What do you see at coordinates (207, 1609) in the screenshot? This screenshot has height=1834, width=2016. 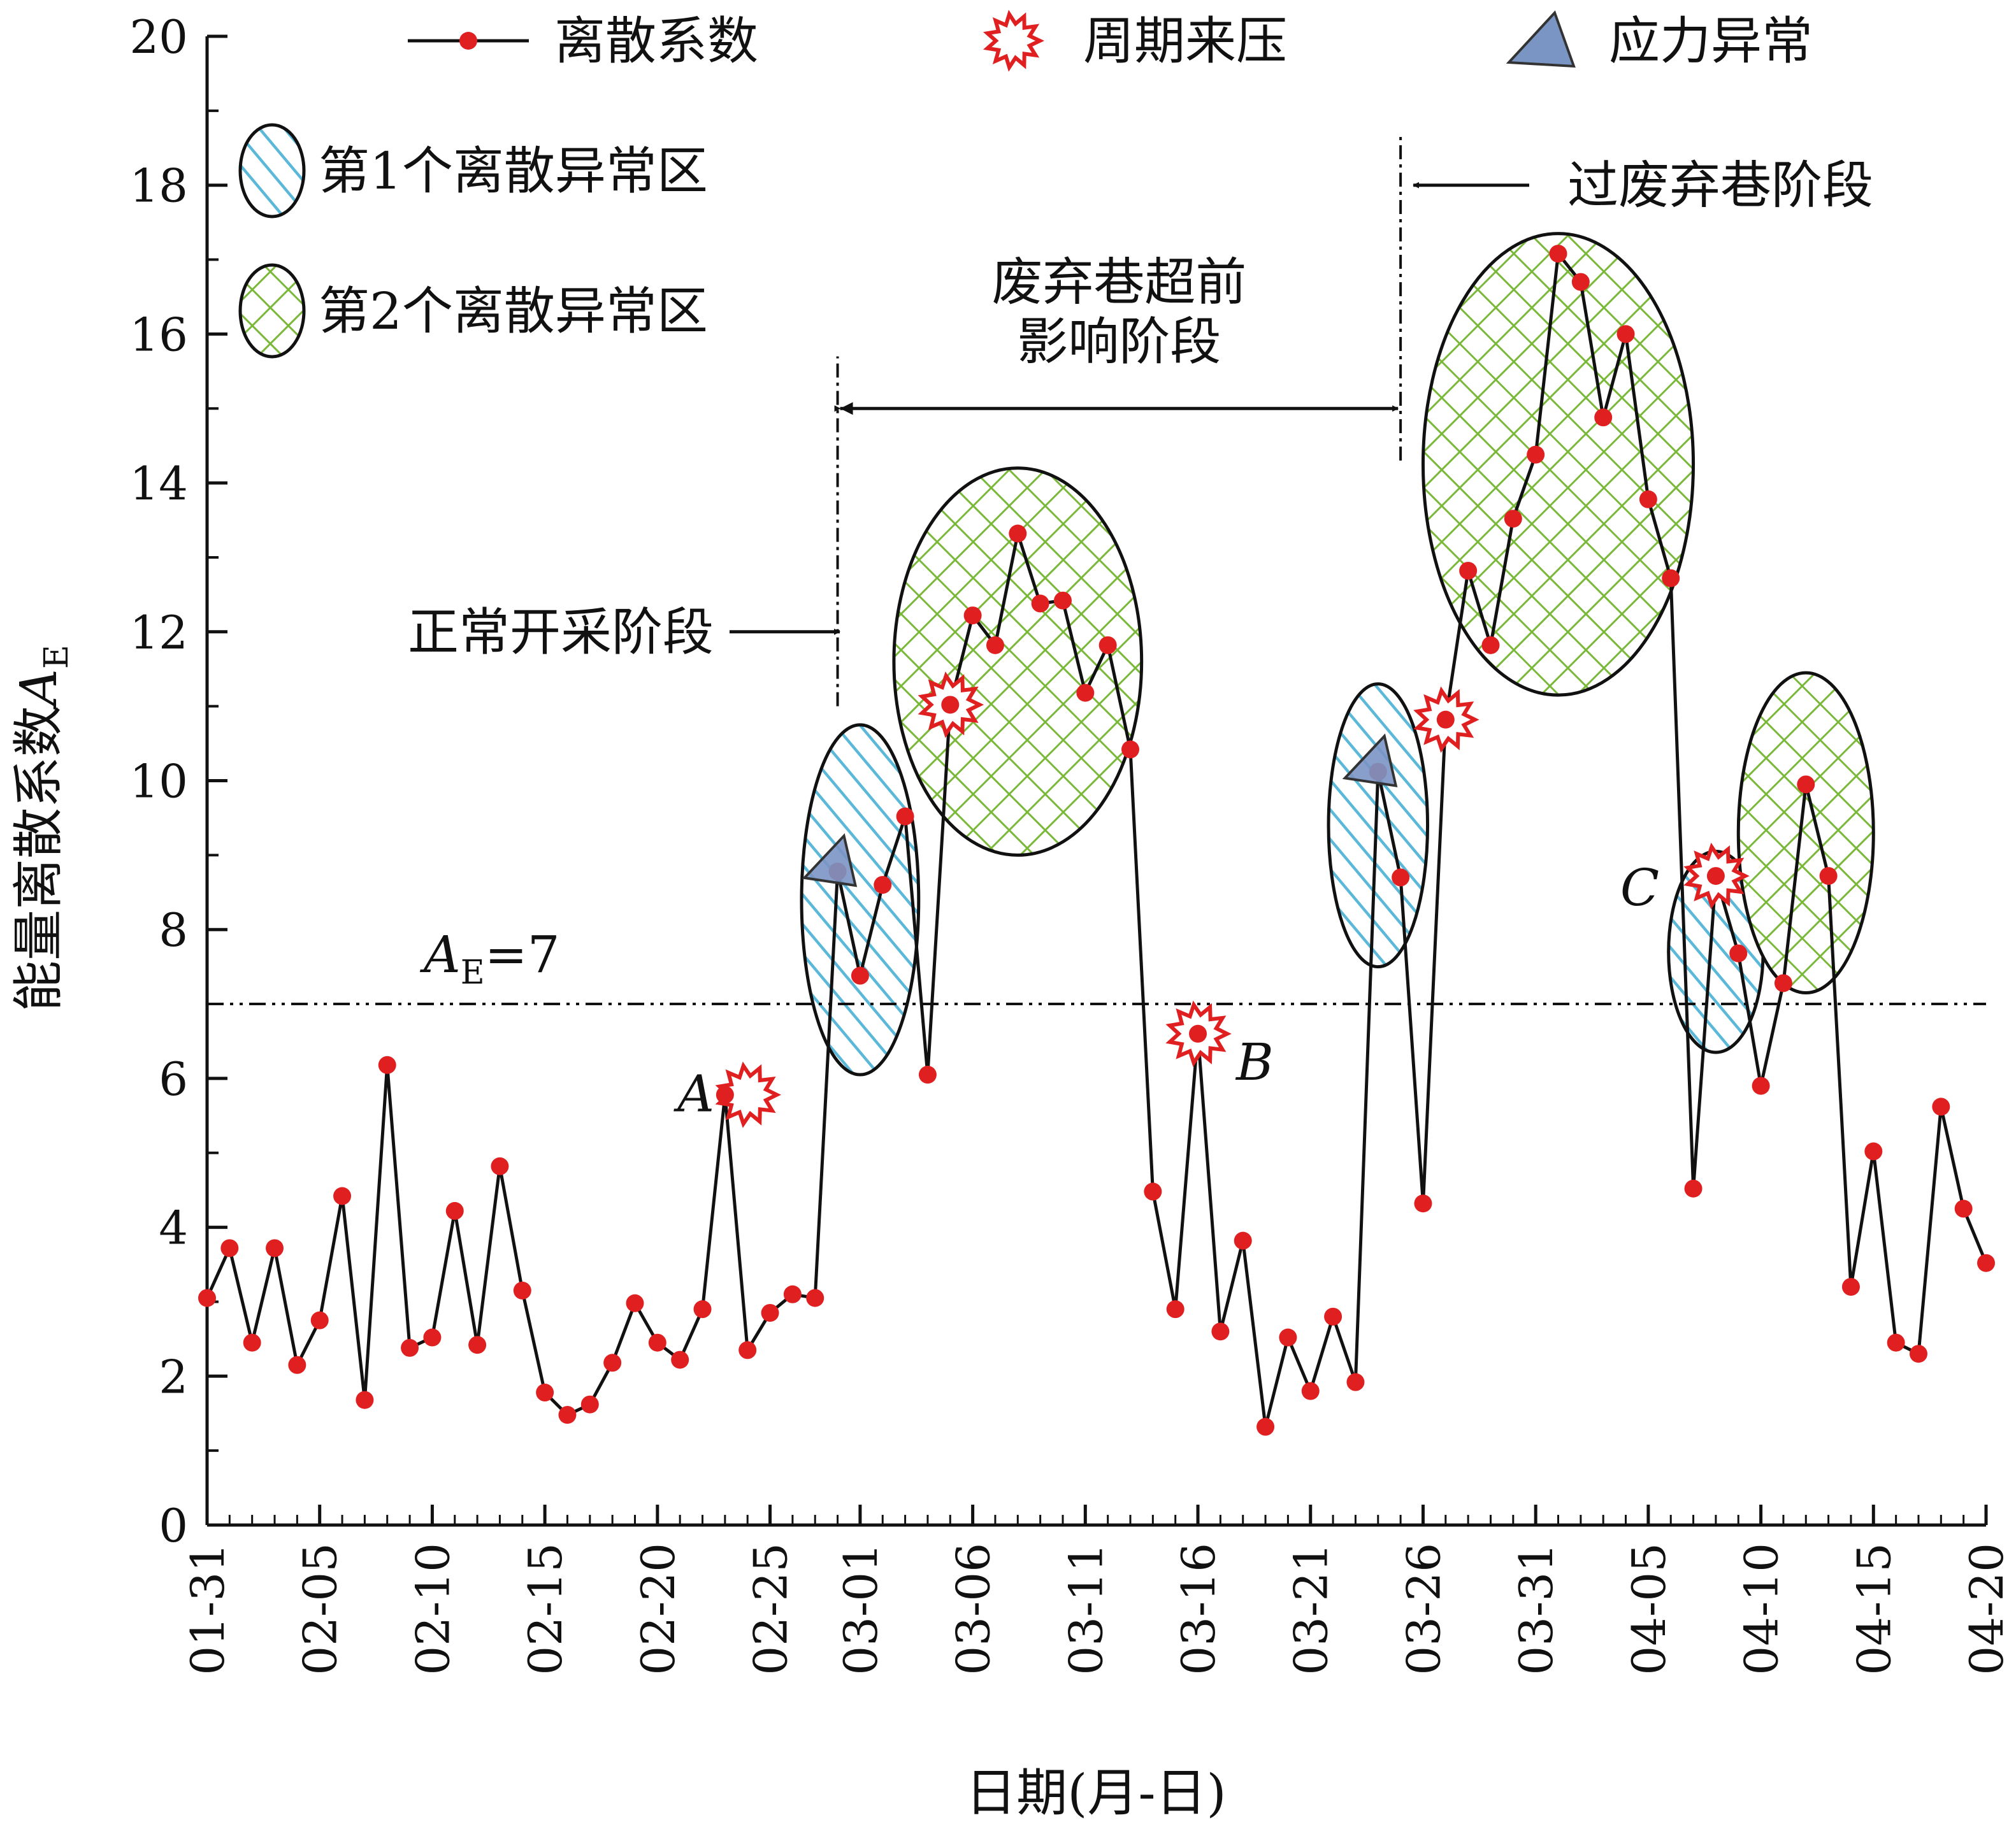 I see `x-tick-label: 01-31` at bounding box center [207, 1609].